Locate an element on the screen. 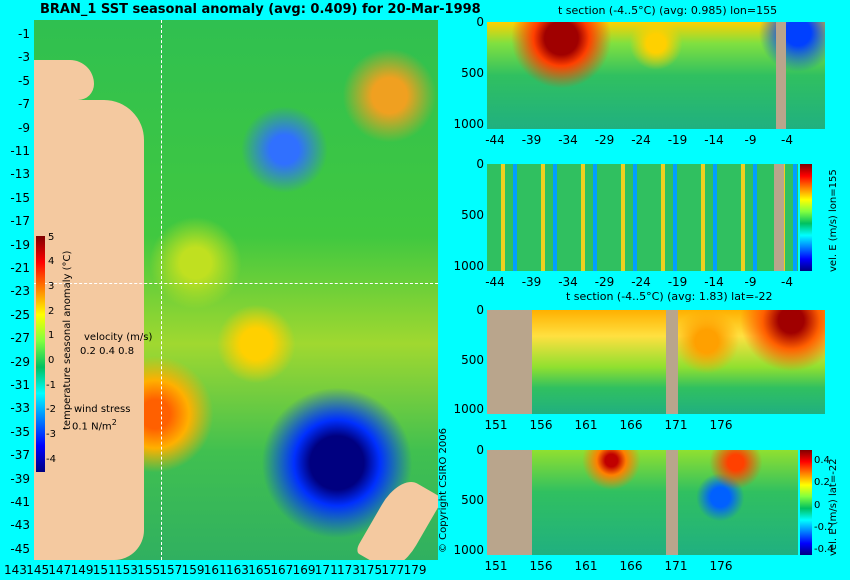 This screenshot has height=580, width=850. map-y-tick: -25 is located at coordinates (20, 314).